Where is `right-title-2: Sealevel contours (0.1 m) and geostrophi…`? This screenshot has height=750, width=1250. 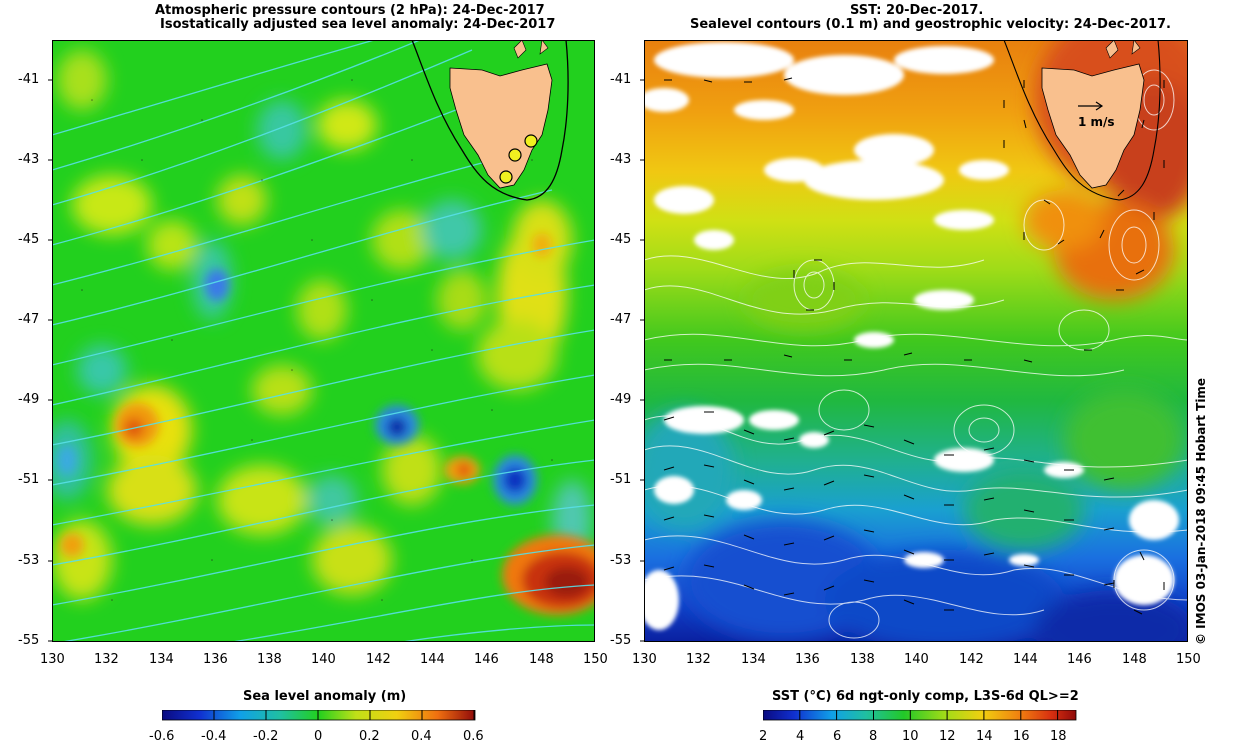 right-title-2: Sealevel contours (0.1 m) and geostrophi… is located at coordinates (930, 24).